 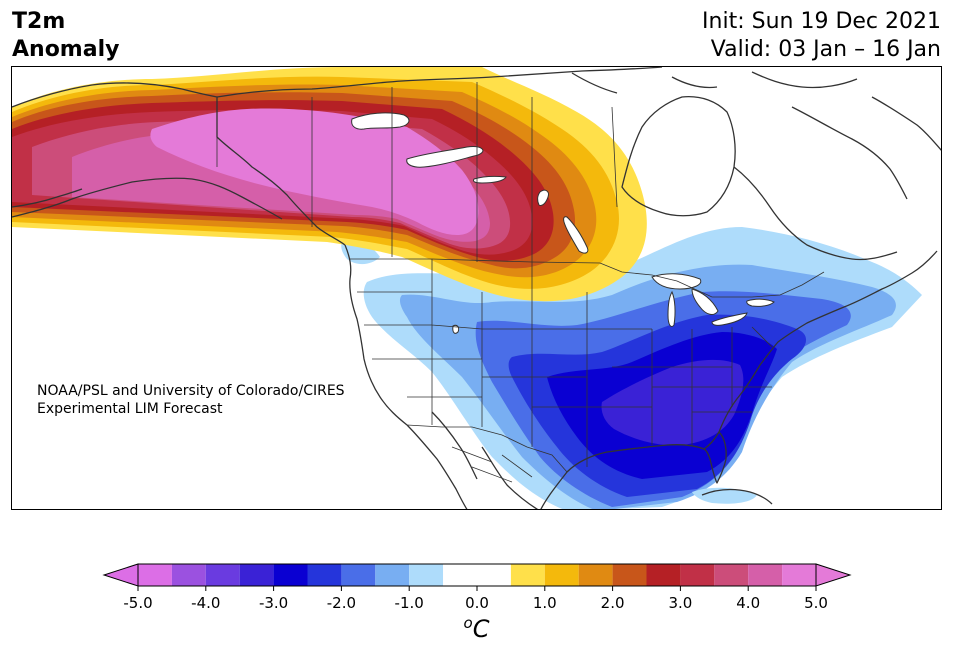 What do you see at coordinates (273, 603) in the screenshot?
I see `colorbar-tick-label: -3.0` at bounding box center [273, 603].